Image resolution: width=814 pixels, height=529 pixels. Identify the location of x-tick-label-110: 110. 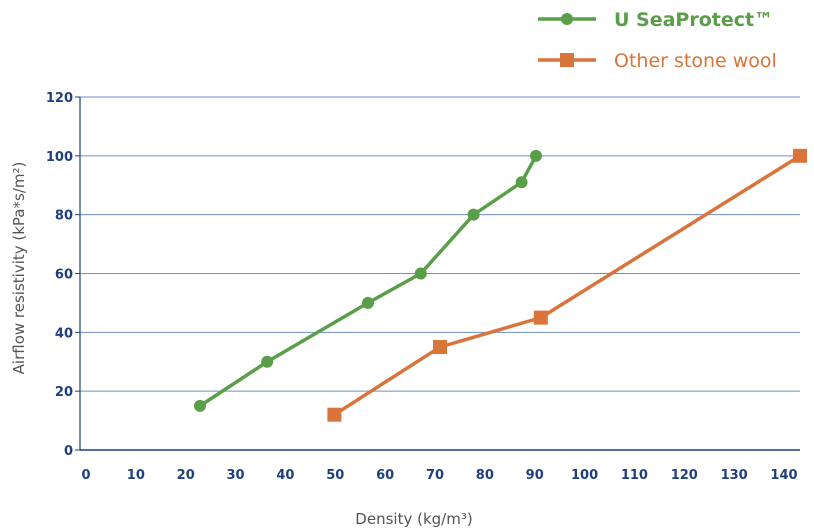
(634, 475).